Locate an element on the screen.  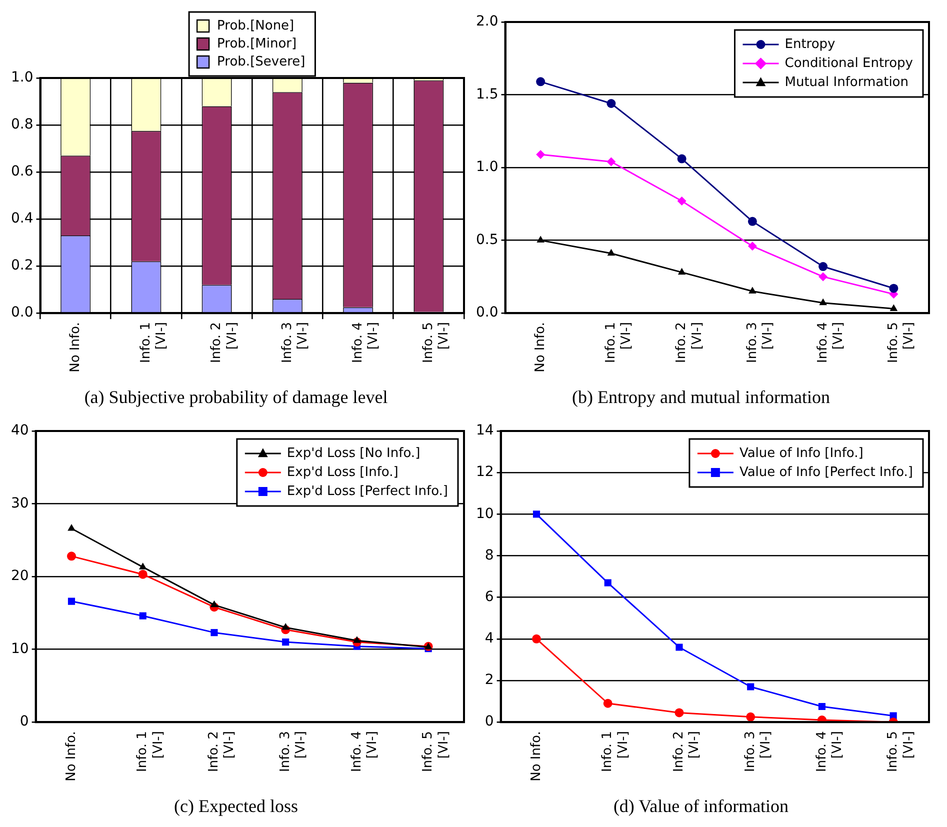
y-tick-label: 2.0 is located at coordinates (487, 22).